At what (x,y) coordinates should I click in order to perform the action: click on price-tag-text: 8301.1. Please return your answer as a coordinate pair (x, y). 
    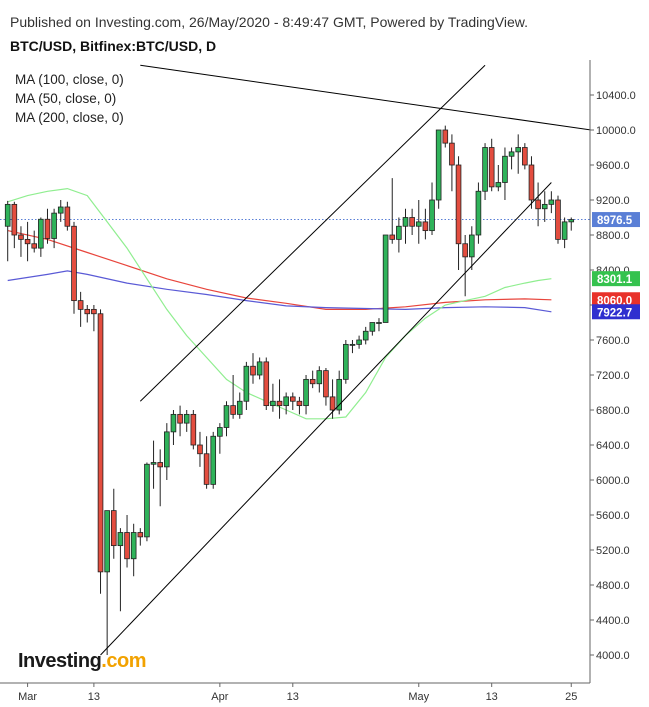
    Looking at the image, I should click on (615, 280).